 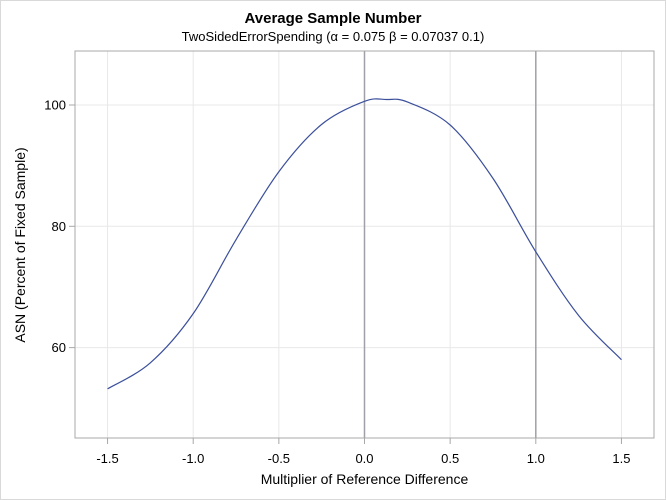 What do you see at coordinates (450, 458) in the screenshot?
I see `x-tick-label: 0.5` at bounding box center [450, 458].